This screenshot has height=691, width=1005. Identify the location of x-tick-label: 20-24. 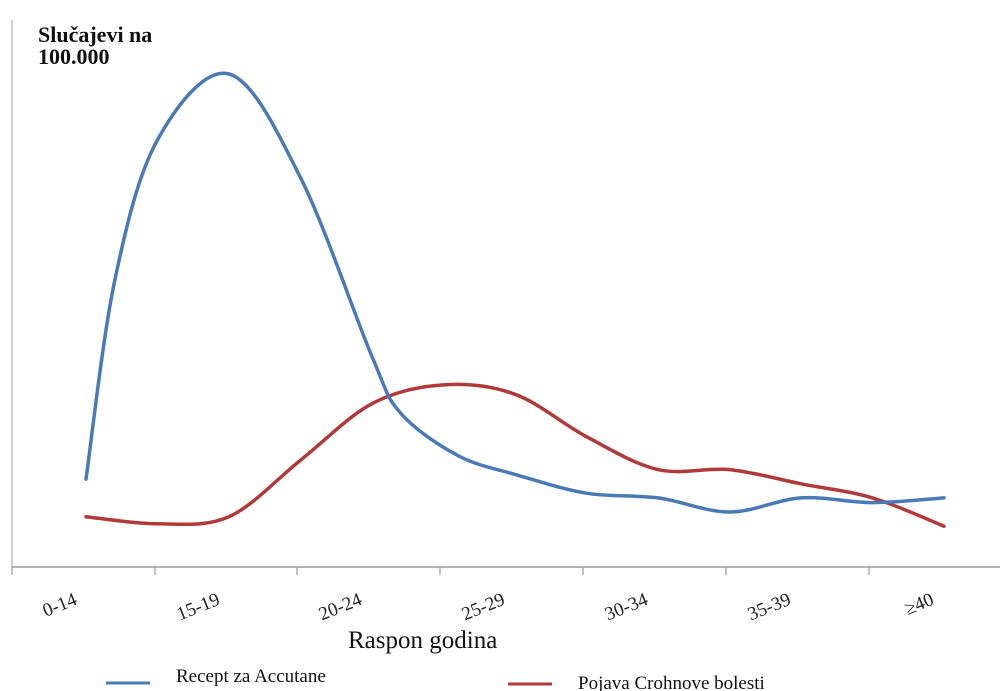
(340, 607).